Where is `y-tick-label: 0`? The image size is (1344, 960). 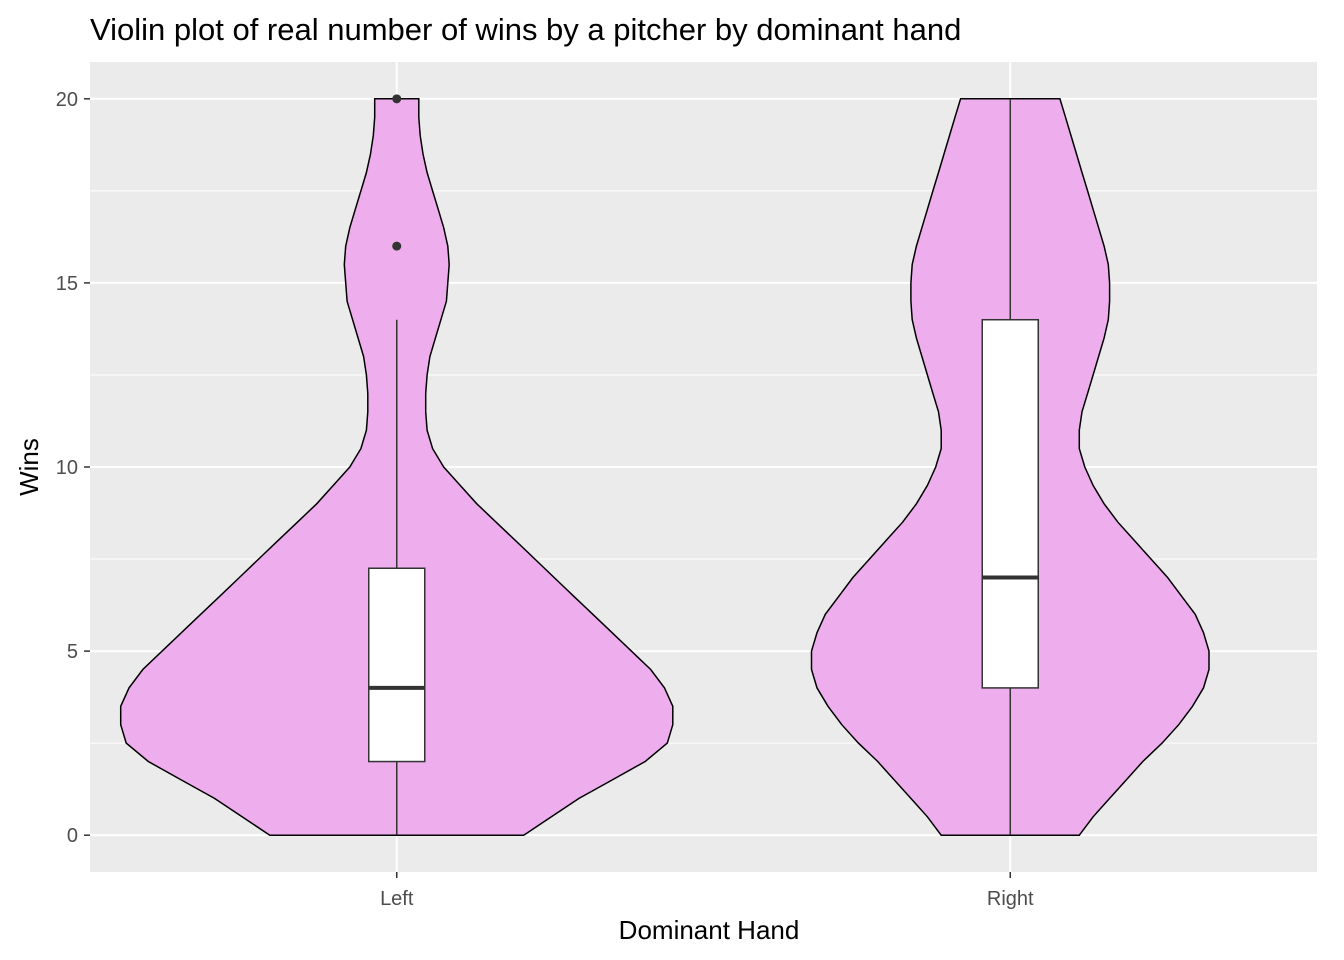 y-tick-label: 0 is located at coordinates (72, 836).